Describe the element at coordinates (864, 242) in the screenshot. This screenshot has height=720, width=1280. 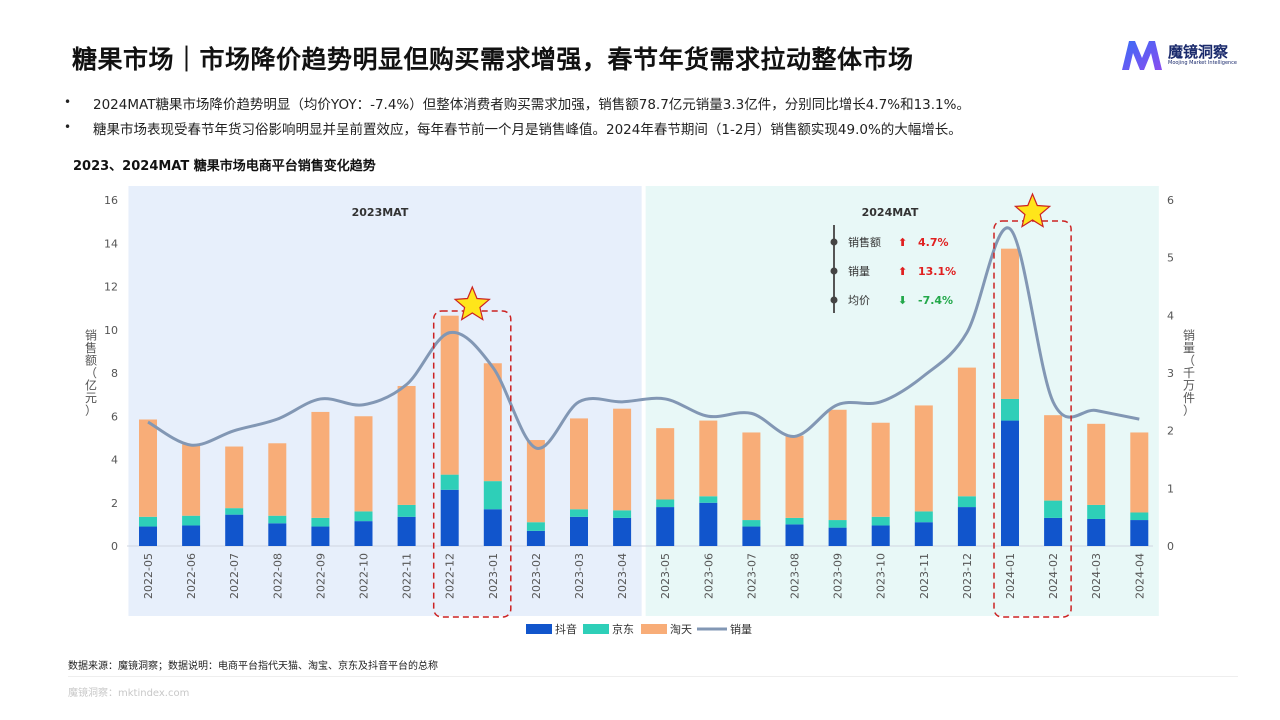
I see `stats-label: 销售额` at that location.